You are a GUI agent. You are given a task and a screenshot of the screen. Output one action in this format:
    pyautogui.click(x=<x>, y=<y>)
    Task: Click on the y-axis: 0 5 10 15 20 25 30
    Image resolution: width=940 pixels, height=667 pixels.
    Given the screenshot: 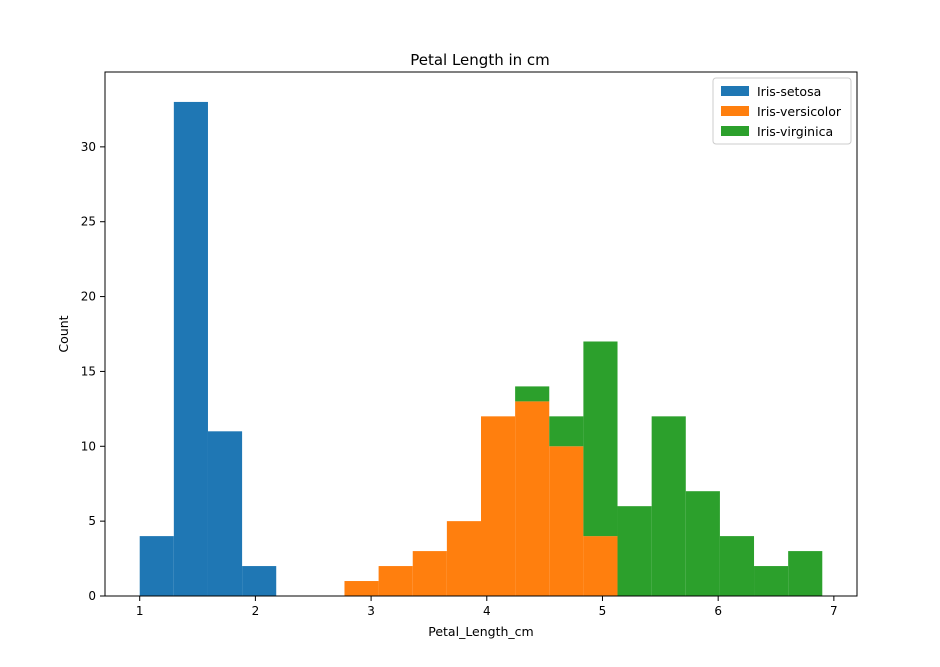 What is the action you would take?
    pyautogui.click(x=93, y=371)
    